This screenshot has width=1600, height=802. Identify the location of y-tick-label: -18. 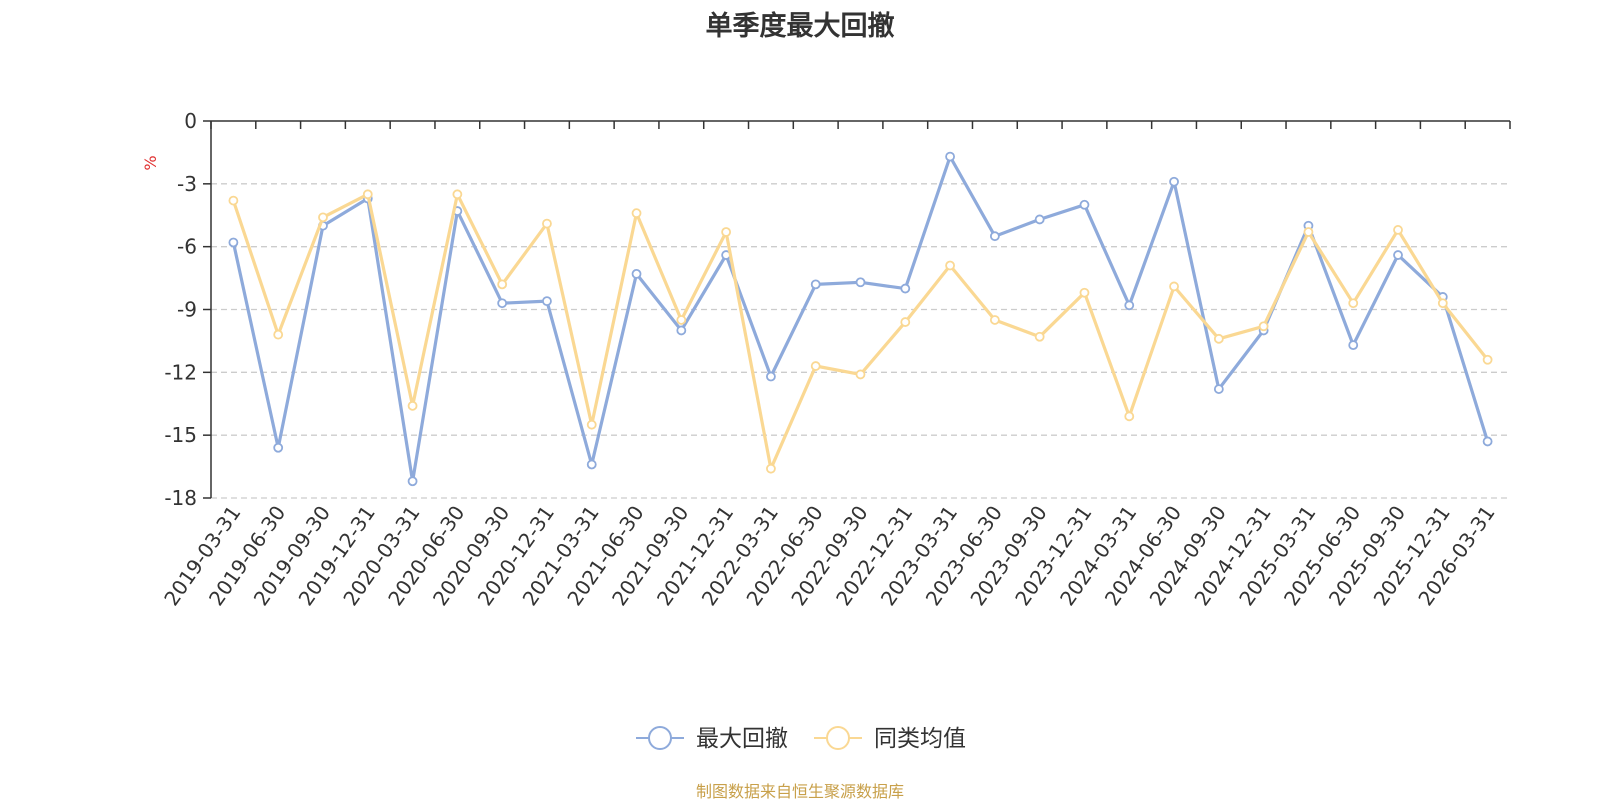
(180, 498).